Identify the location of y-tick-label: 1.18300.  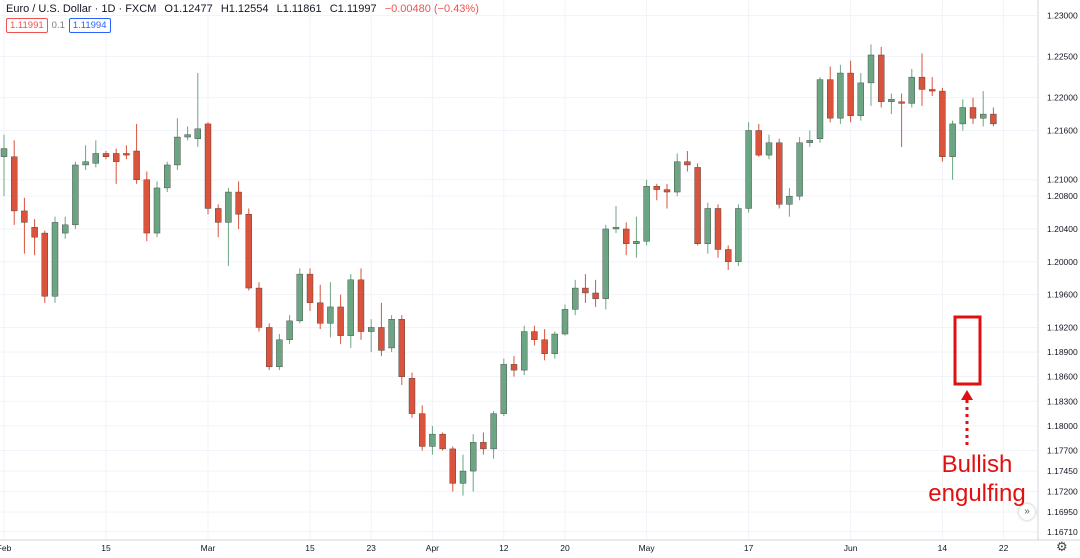
(1062, 401).